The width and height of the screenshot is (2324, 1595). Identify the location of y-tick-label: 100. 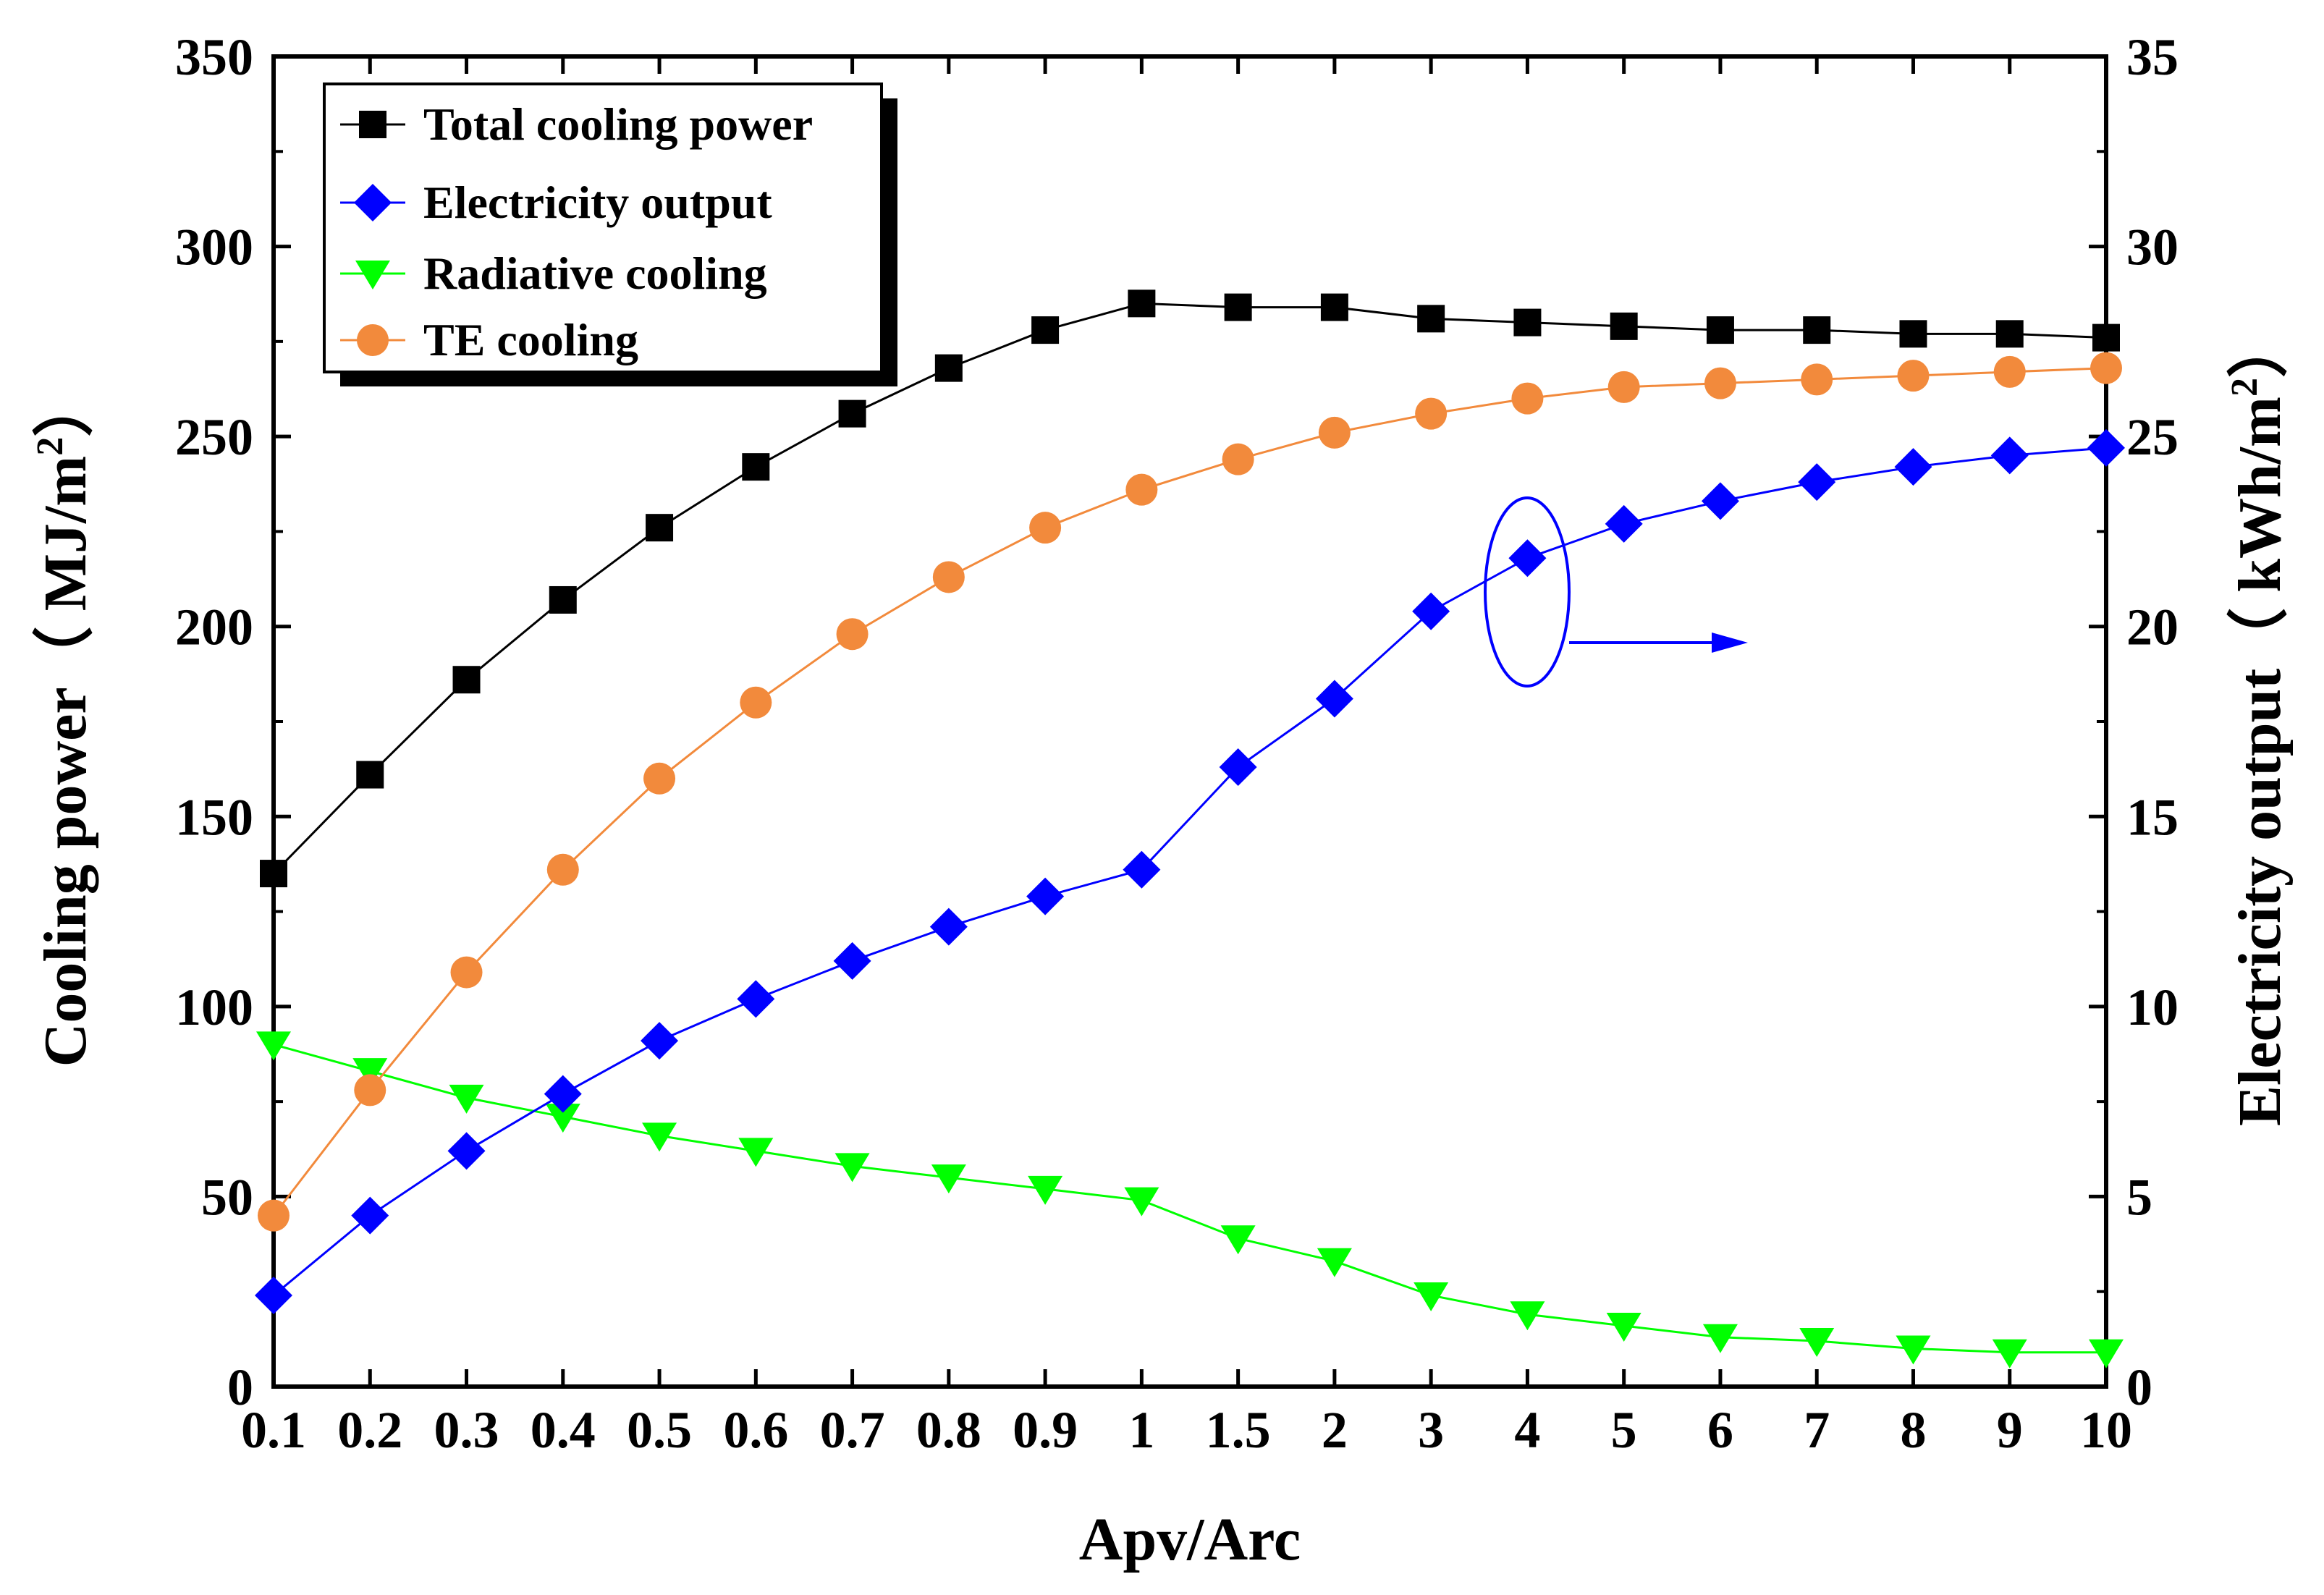
(214, 1007).